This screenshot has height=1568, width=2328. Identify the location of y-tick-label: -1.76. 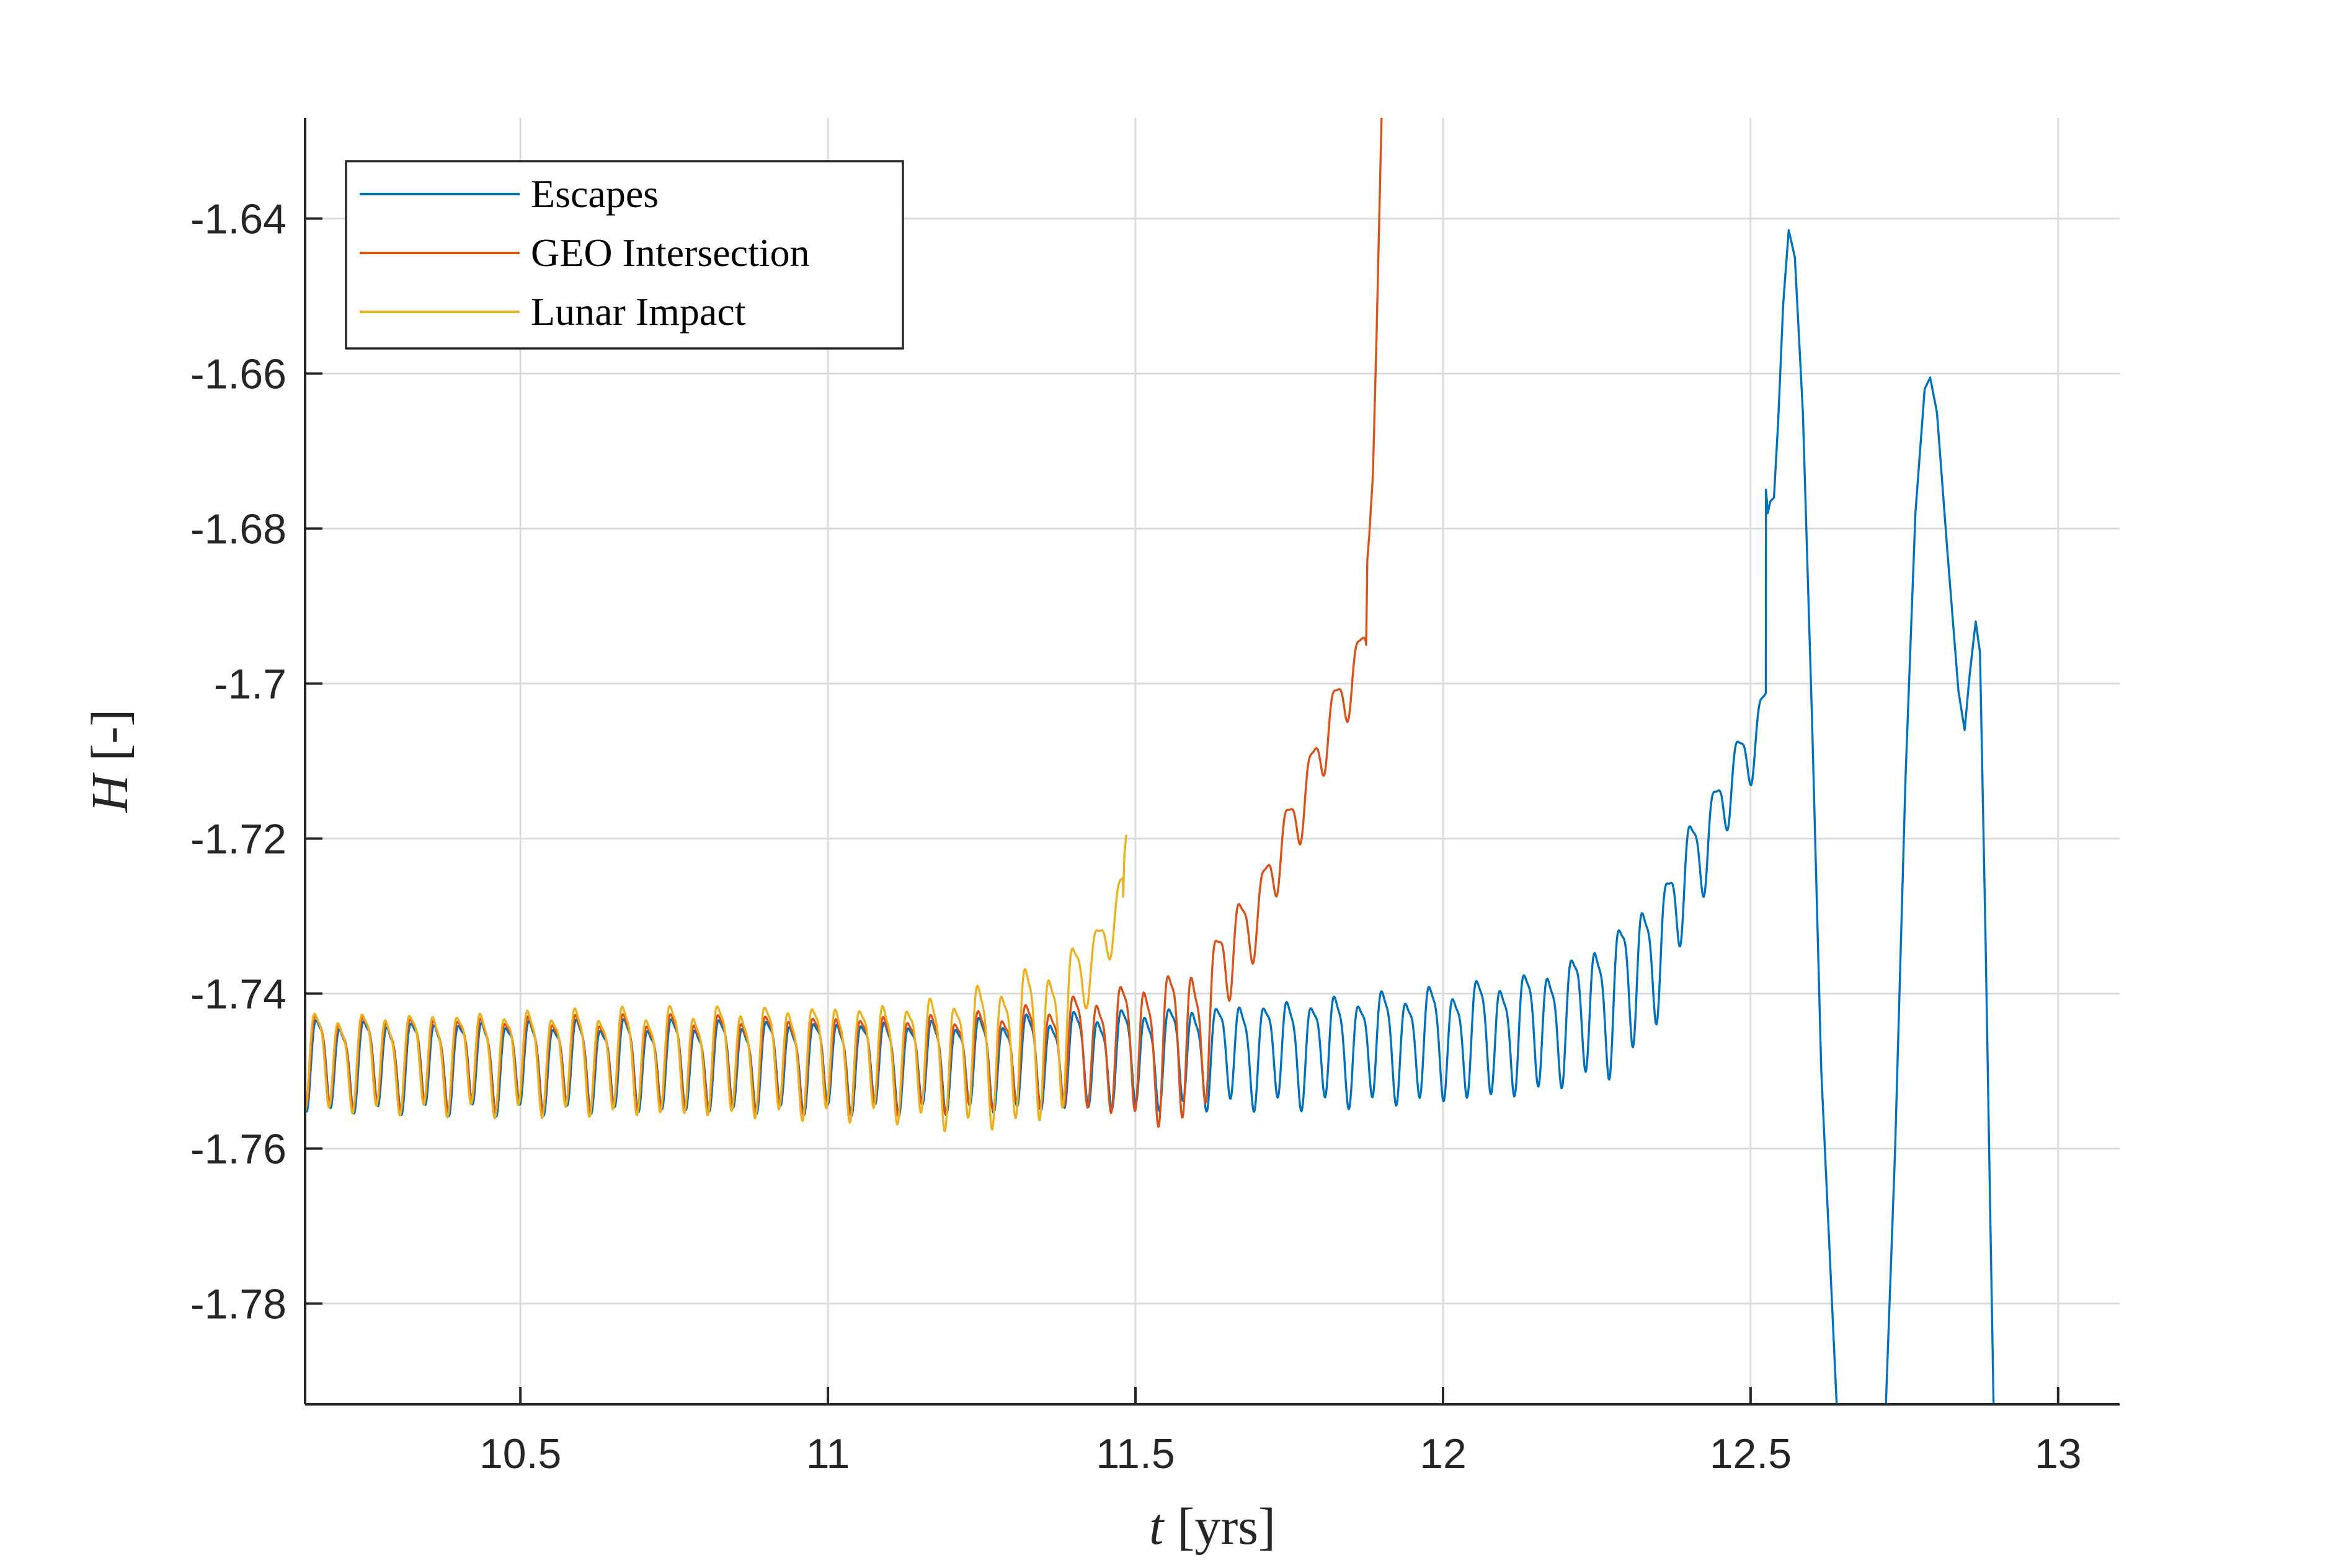
(238, 1149).